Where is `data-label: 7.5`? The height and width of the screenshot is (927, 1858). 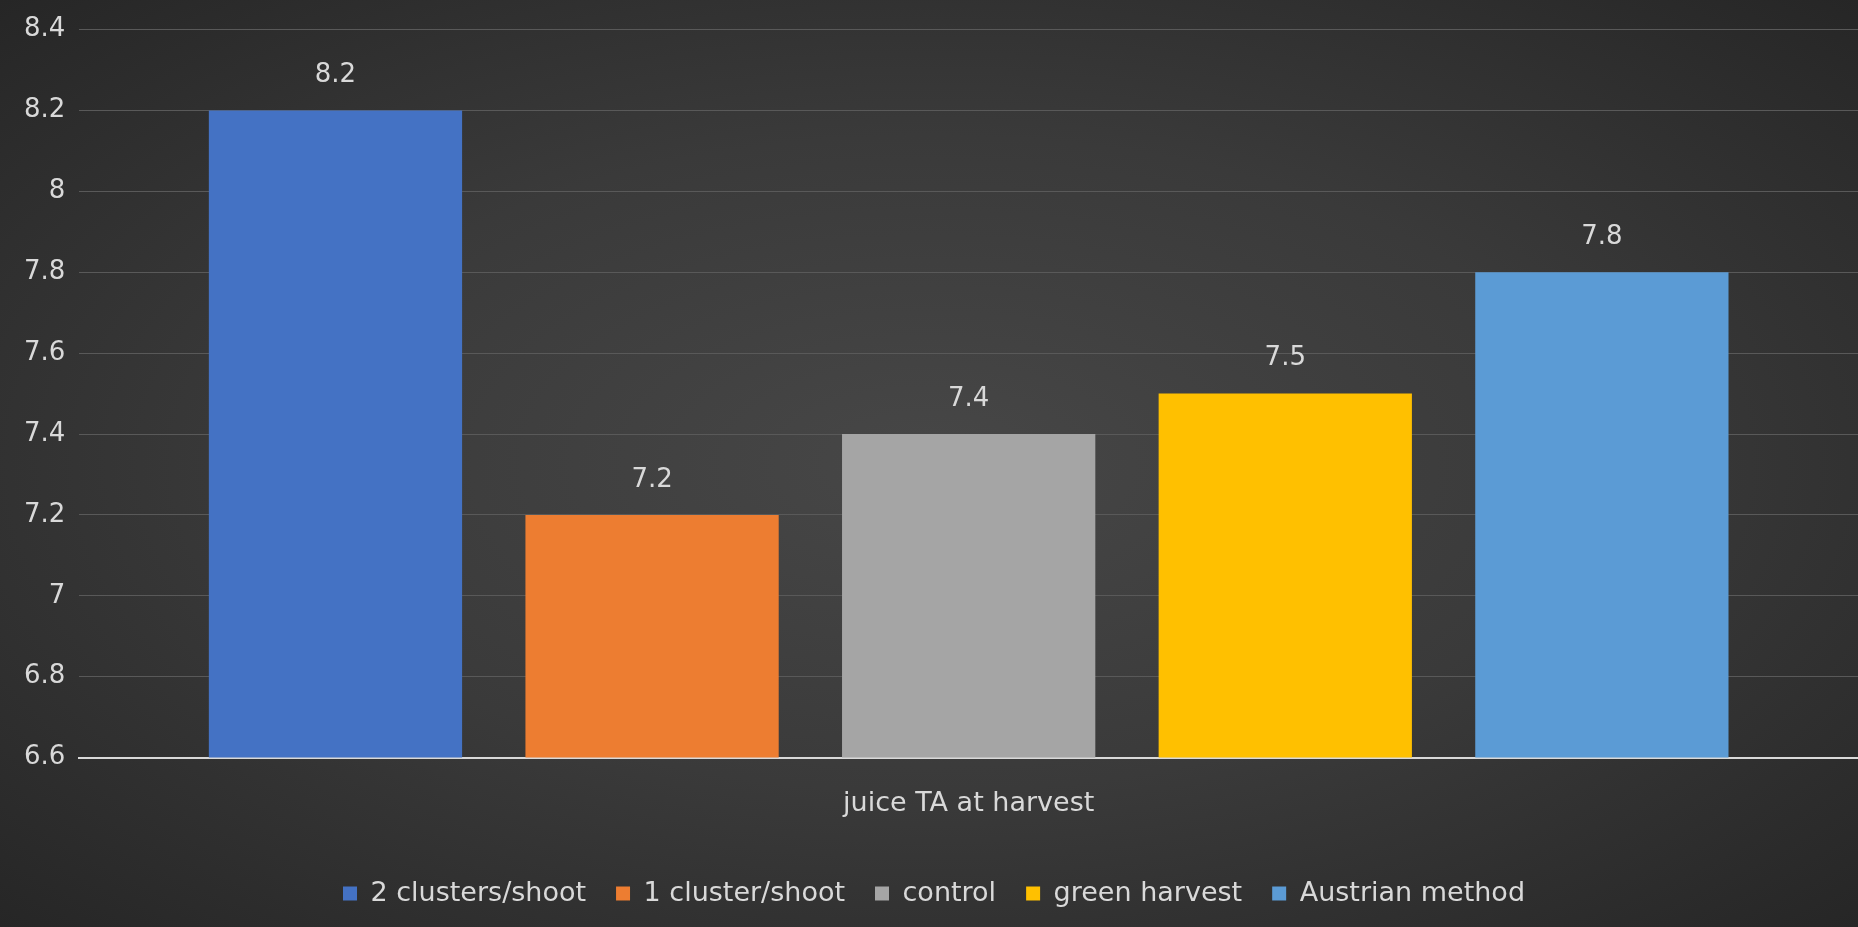 data-label: 7.5 is located at coordinates (1285, 356).